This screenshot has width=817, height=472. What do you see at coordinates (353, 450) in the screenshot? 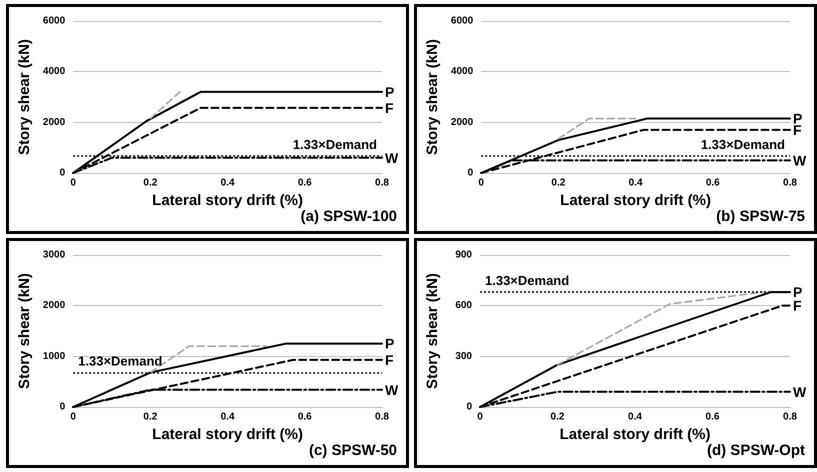
I see `text: (c) SPSW-50` at bounding box center [353, 450].